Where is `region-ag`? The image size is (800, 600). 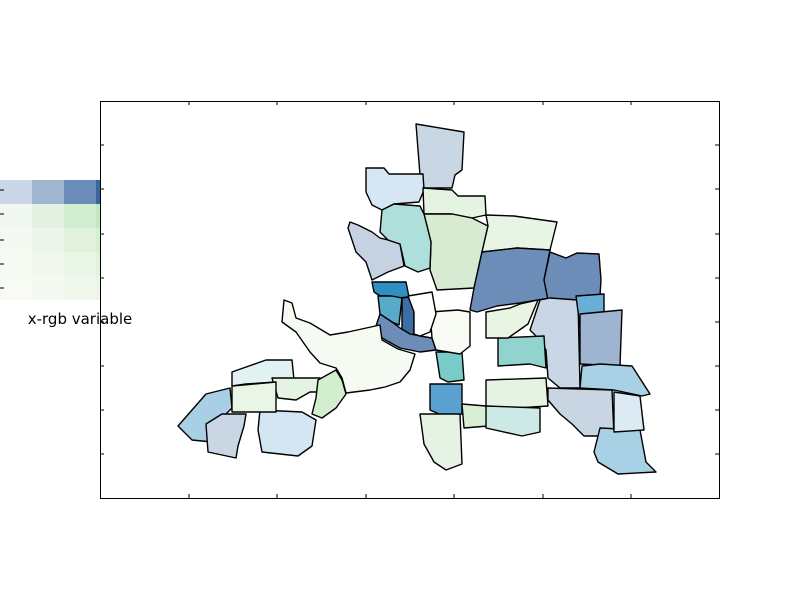
region-ag is located at coordinates (254, 397).